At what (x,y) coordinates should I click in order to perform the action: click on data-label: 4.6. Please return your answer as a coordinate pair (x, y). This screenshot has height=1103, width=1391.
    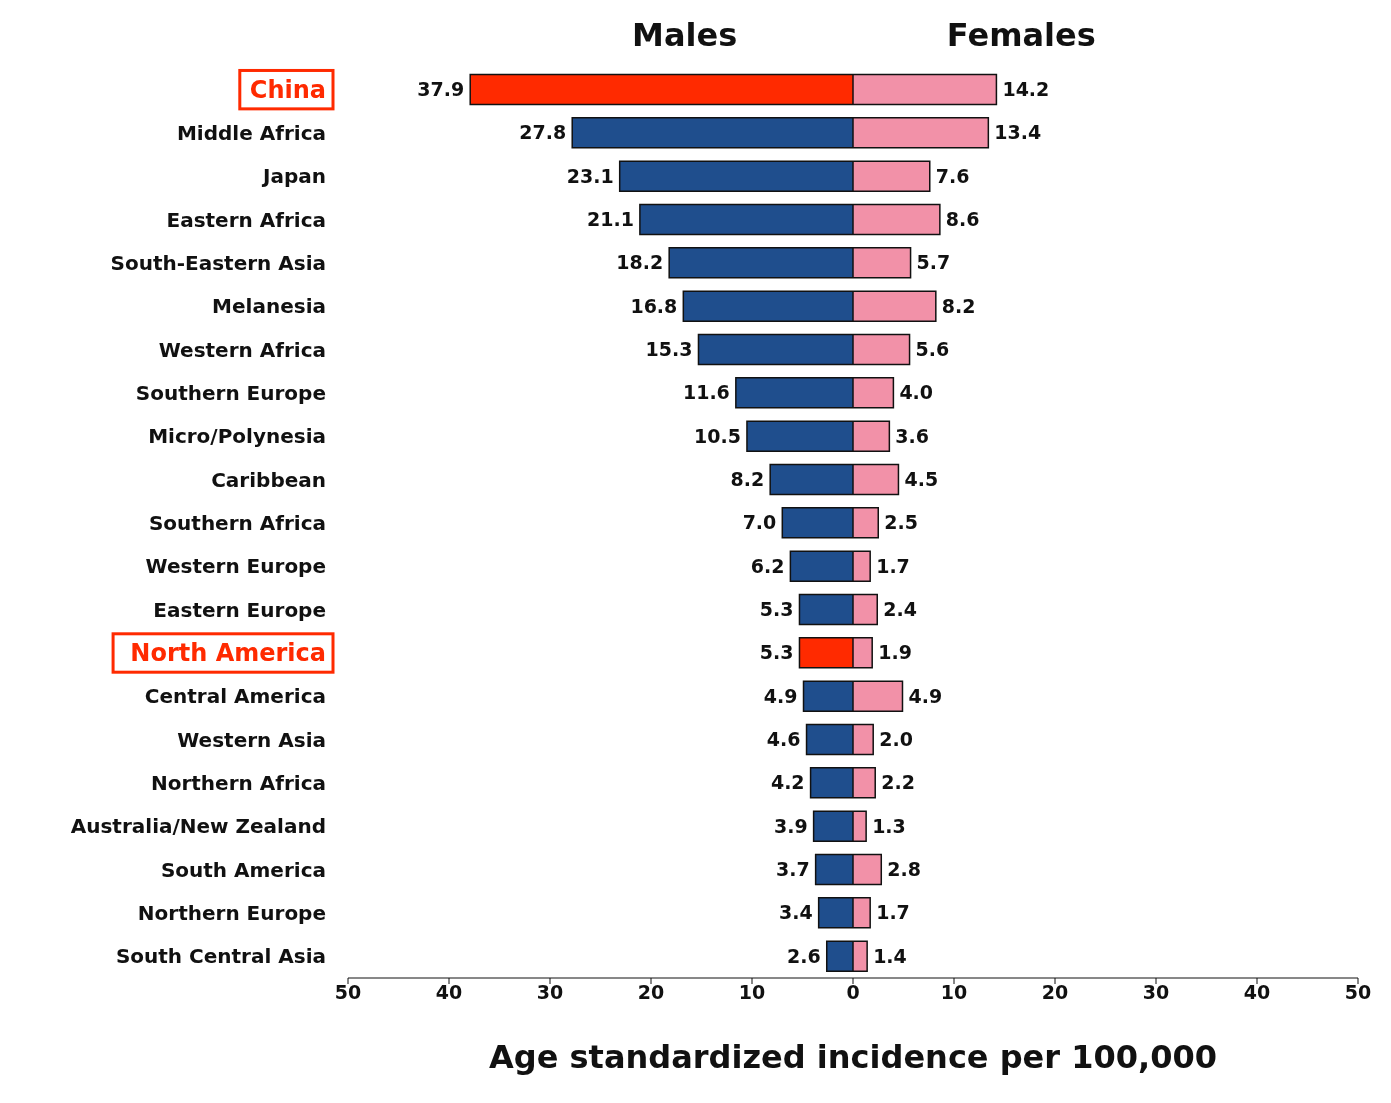
    Looking at the image, I should click on (783, 739).